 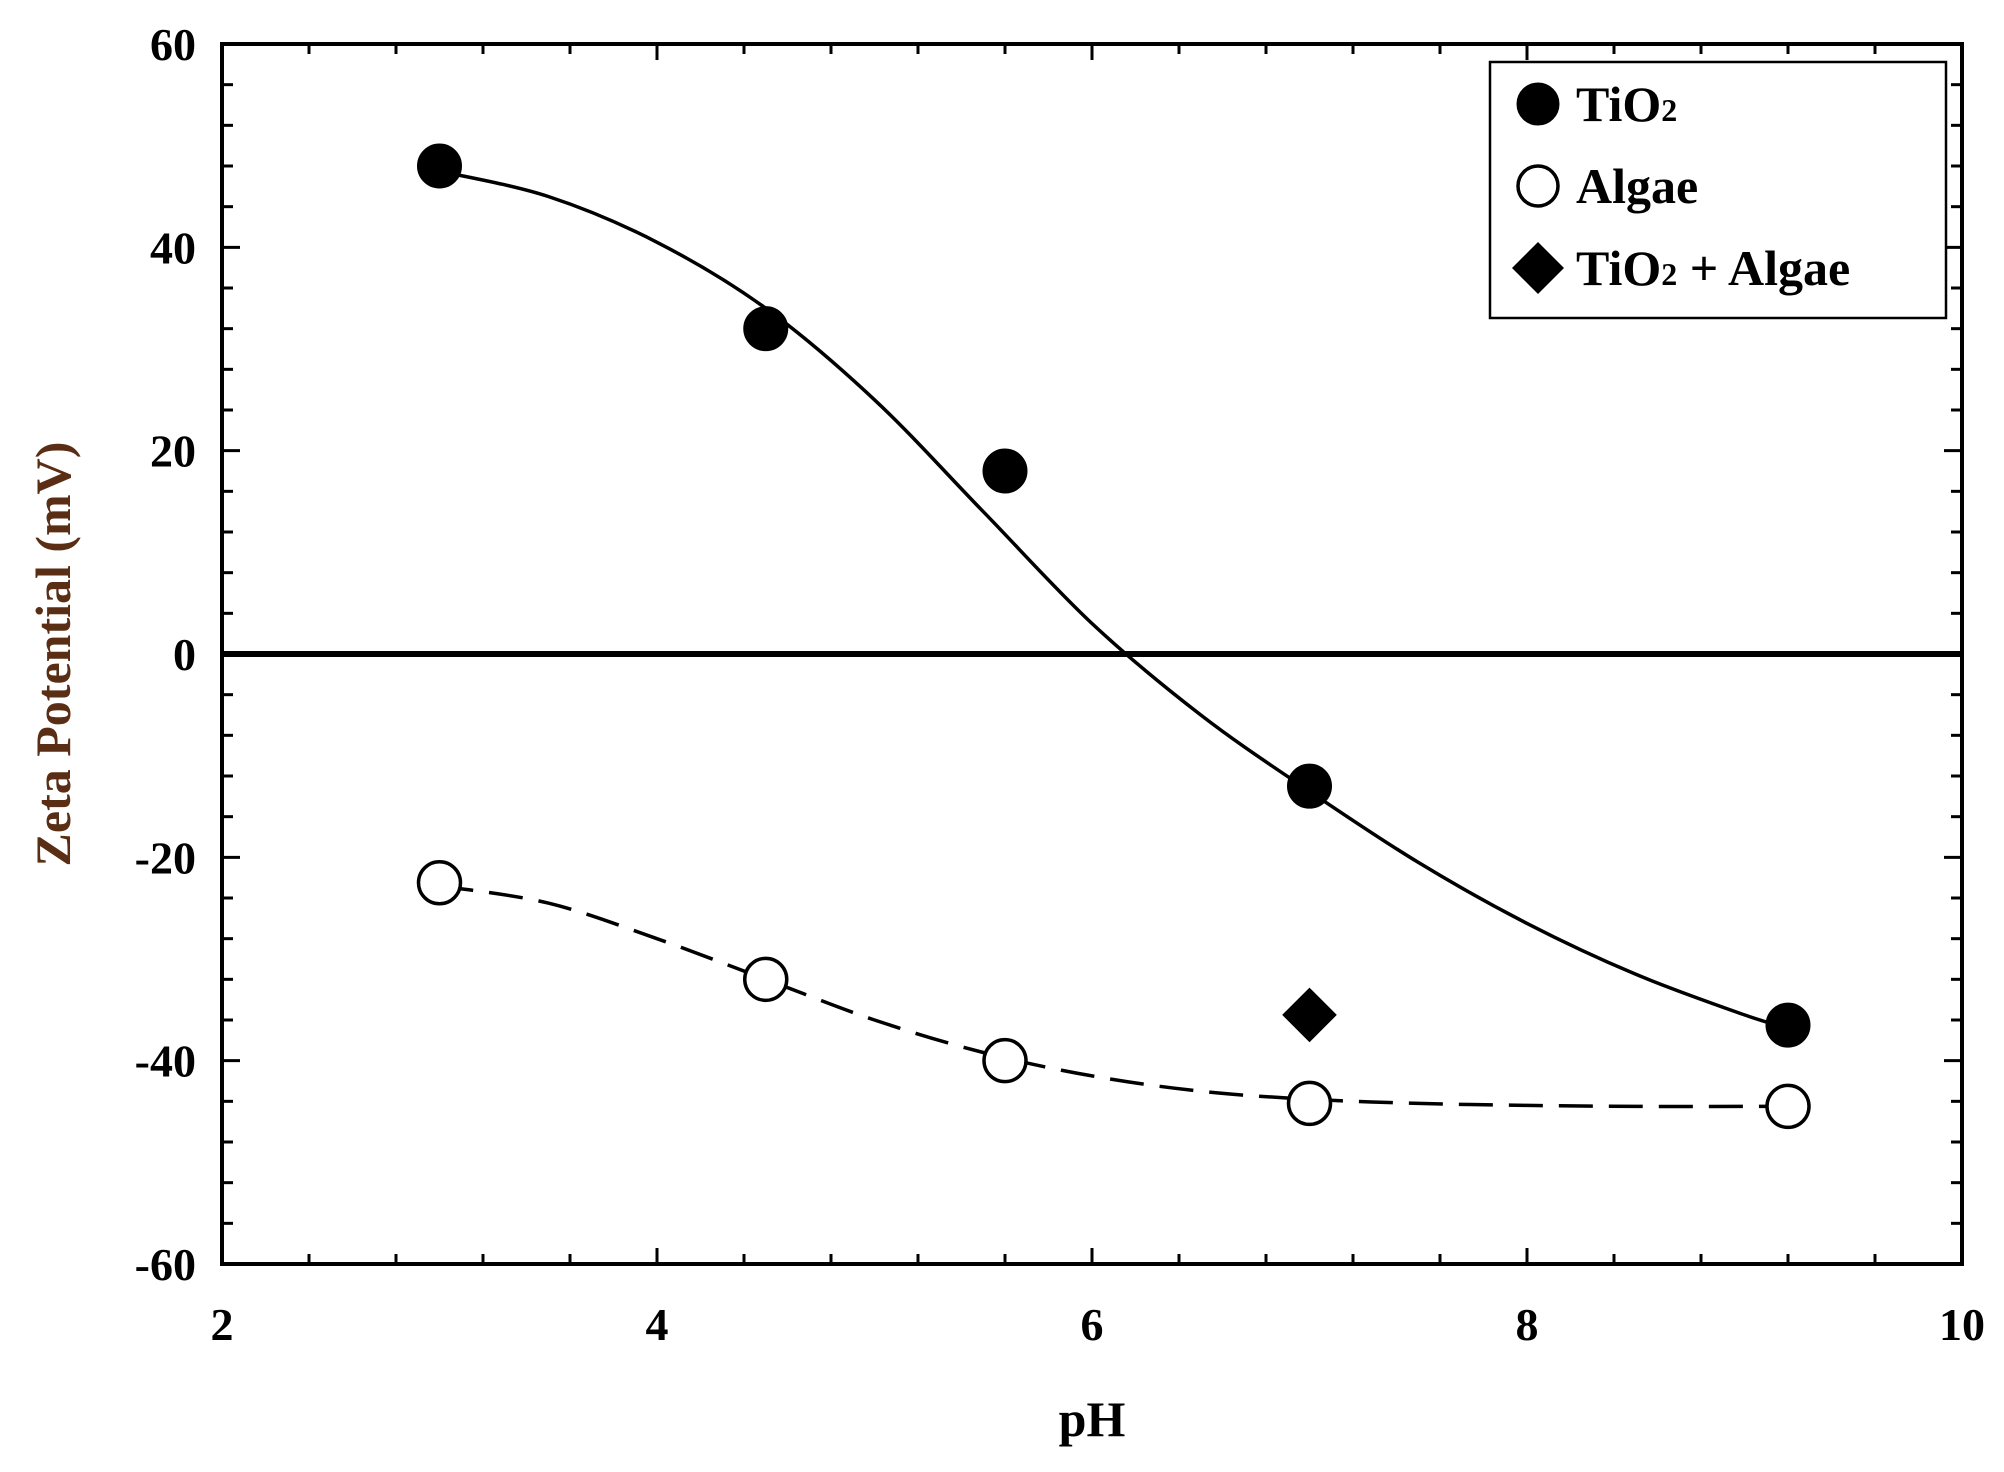 I want to click on y-tick-label: -40, so click(x=165, y=1061).